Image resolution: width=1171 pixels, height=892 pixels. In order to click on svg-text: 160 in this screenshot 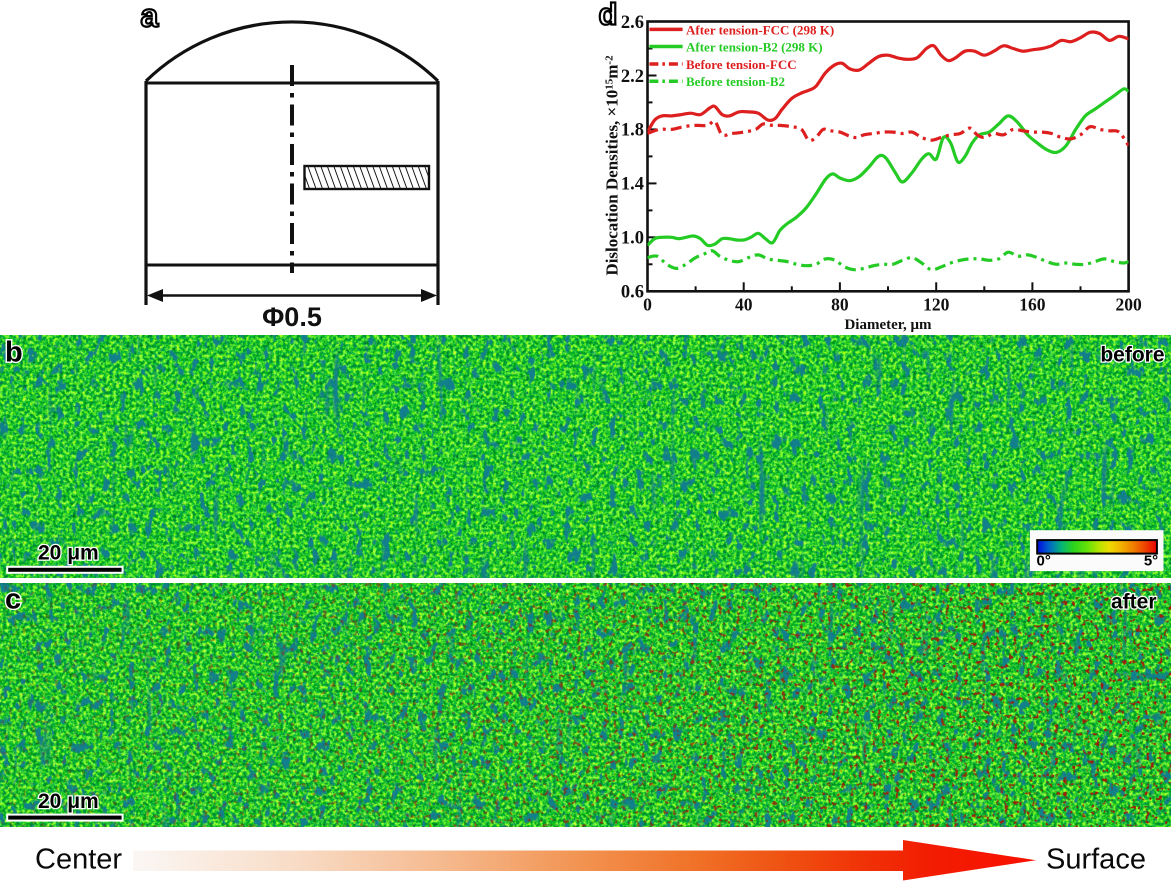, I will do `click(1032, 304)`.